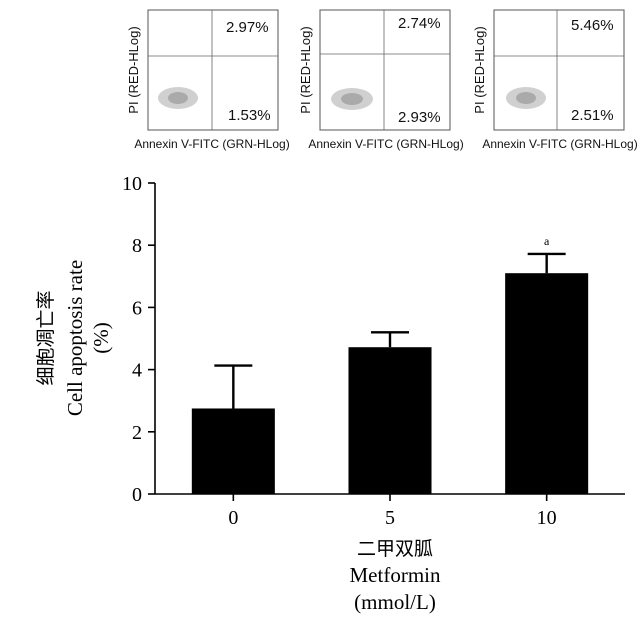 The width and height of the screenshot is (640, 619). Describe the element at coordinates (137, 308) in the screenshot. I see `y-tick-label: 6` at that location.